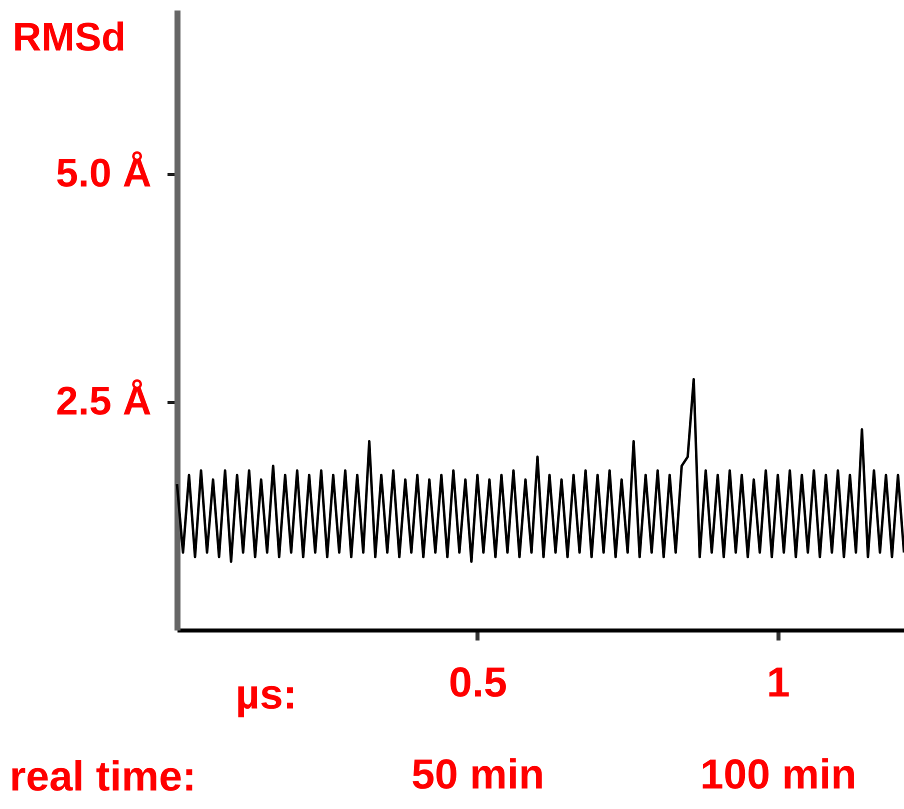 The image size is (904, 809). What do you see at coordinates (778, 682) in the screenshot?
I see `x-tick-label: 1` at bounding box center [778, 682].